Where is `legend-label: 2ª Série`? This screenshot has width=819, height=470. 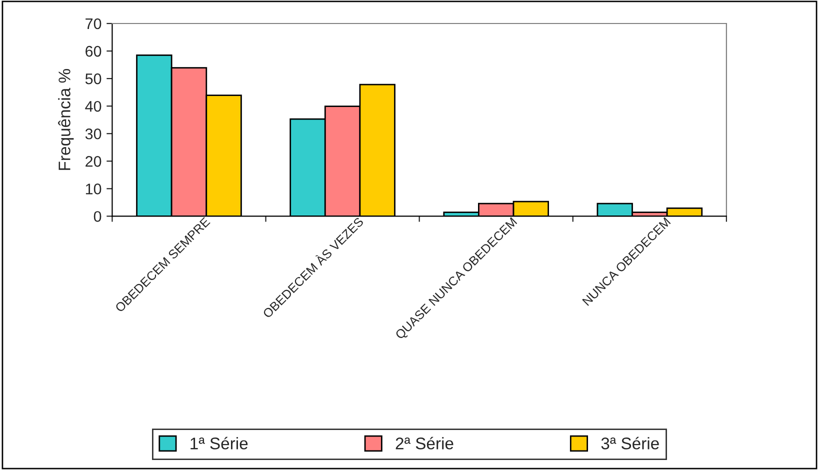 legend-label: 2ª Série is located at coordinates (425, 443).